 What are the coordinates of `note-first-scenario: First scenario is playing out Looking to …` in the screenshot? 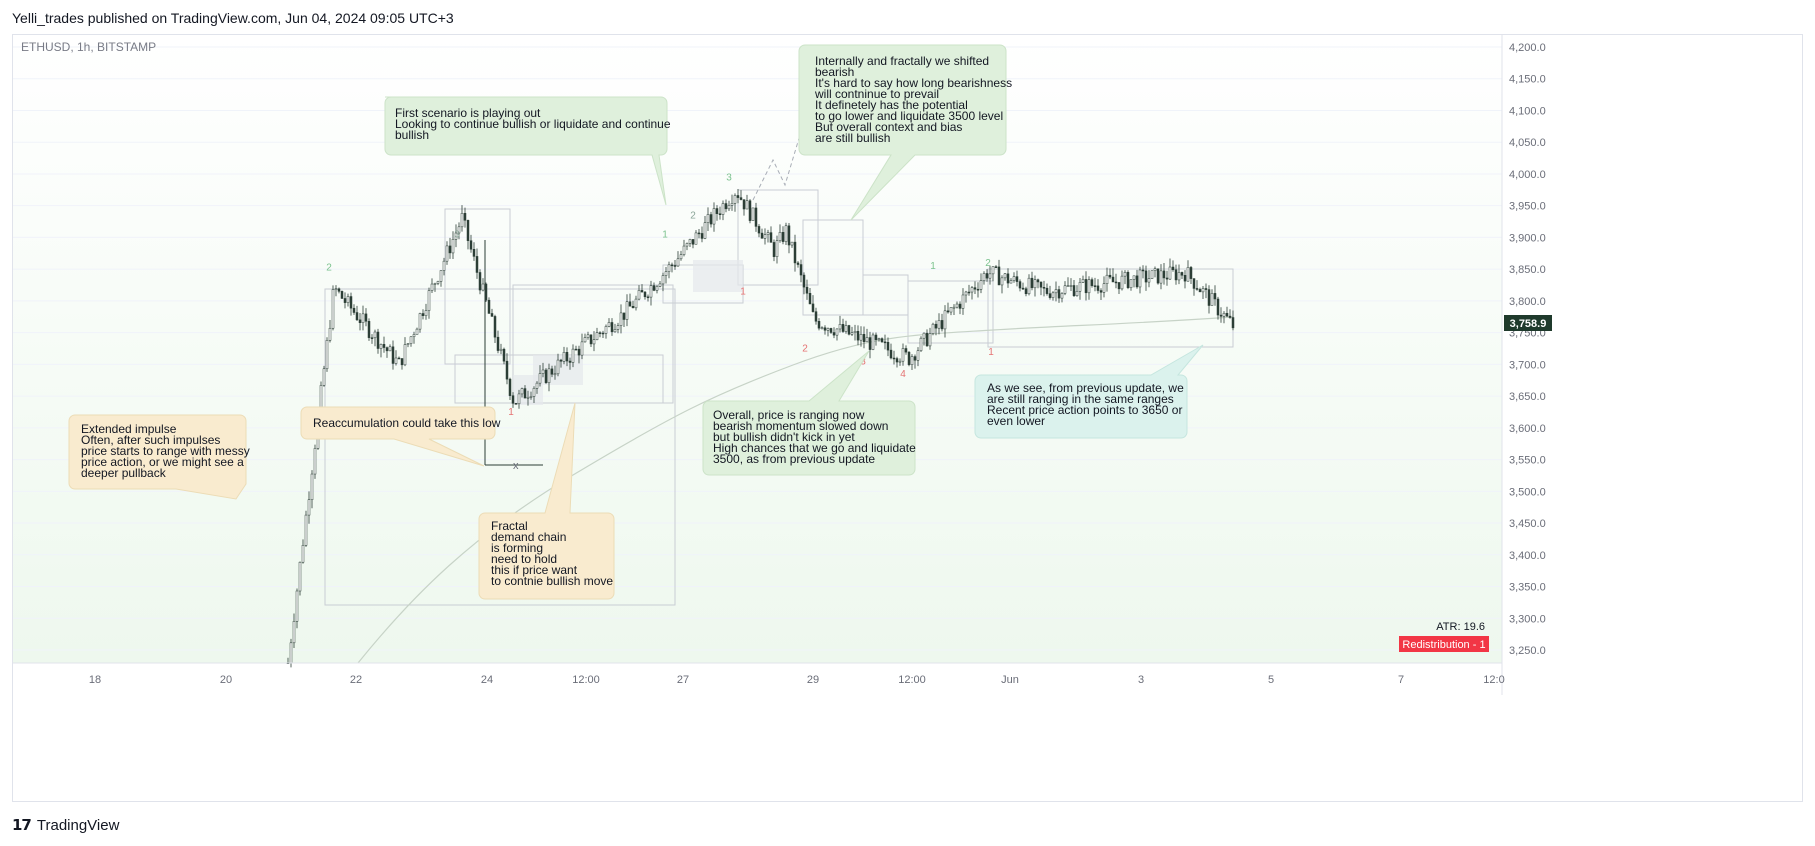 It's located at (527, 151).